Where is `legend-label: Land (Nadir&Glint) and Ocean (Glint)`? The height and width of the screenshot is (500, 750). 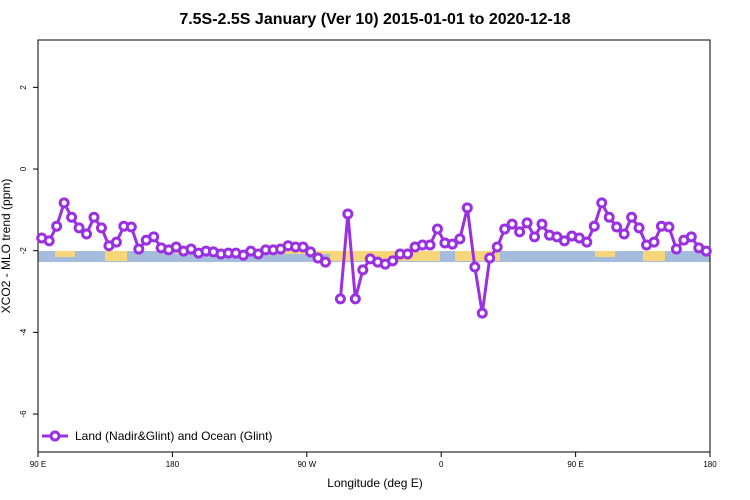
legend-label: Land (Nadir&Glint) and Ocean (Glint) is located at coordinates (173, 436).